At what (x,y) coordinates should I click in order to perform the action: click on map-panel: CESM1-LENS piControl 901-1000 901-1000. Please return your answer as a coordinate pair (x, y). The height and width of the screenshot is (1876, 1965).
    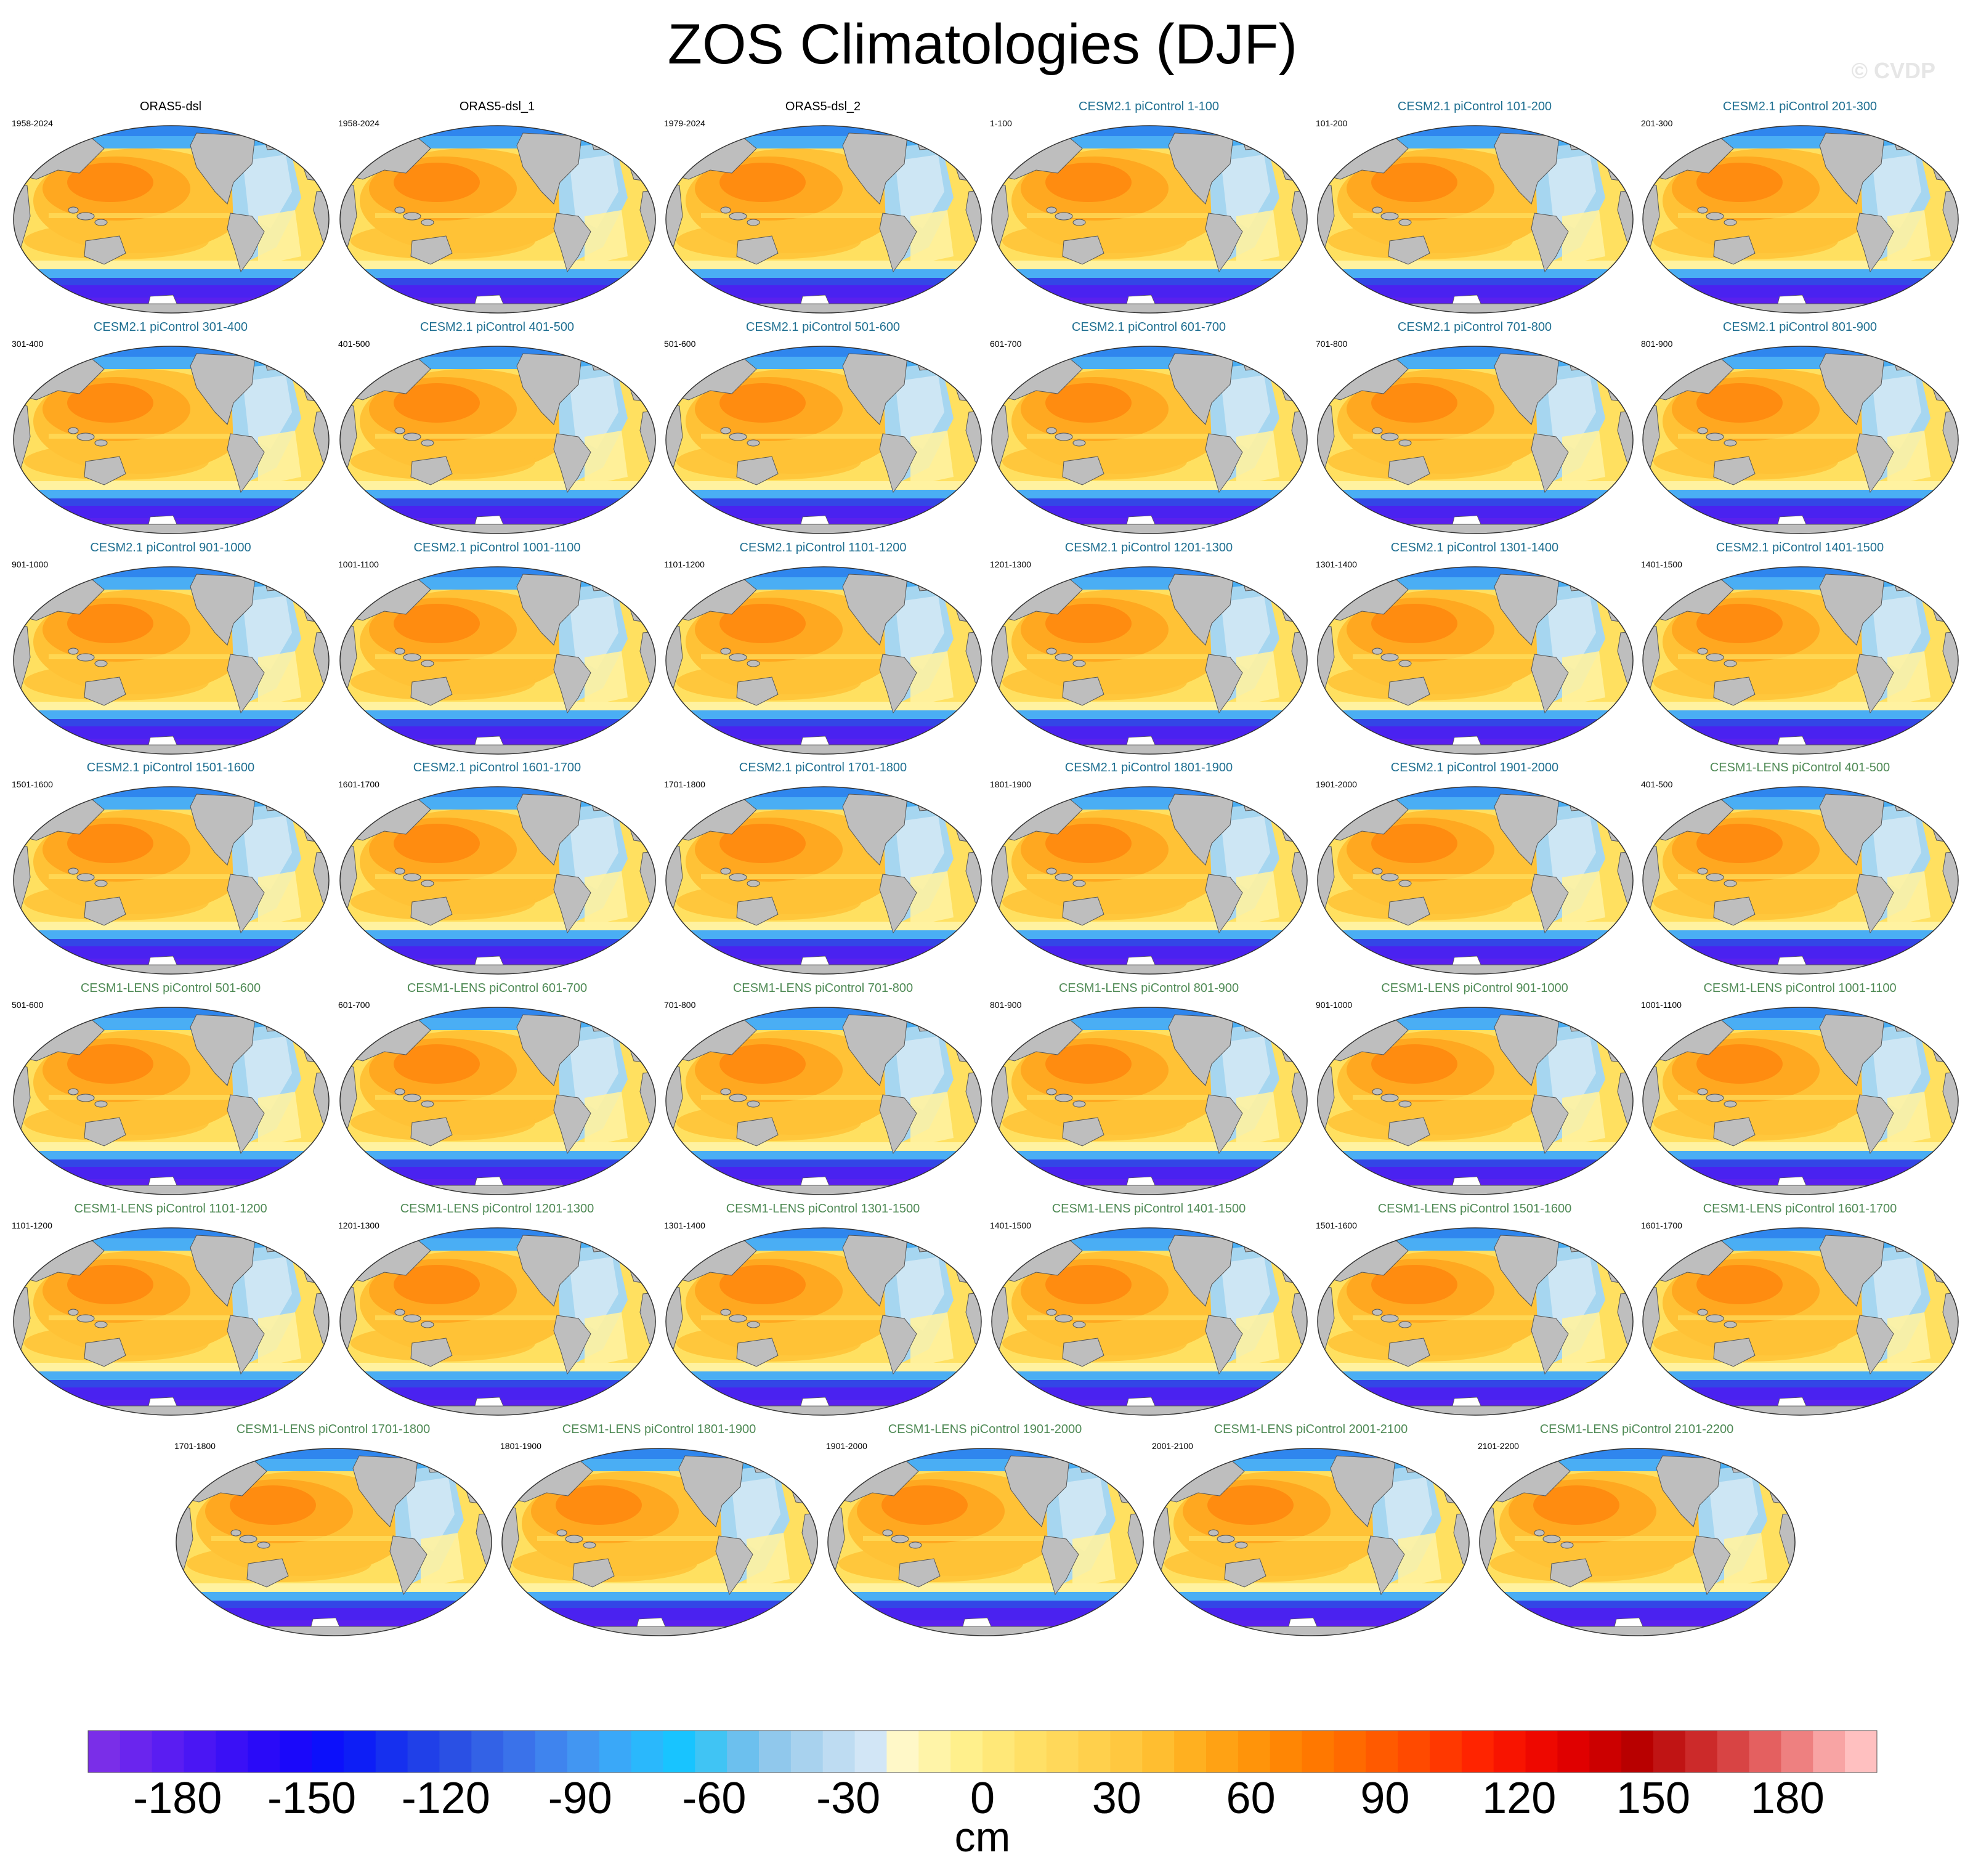
    Looking at the image, I should click on (1474, 1089).